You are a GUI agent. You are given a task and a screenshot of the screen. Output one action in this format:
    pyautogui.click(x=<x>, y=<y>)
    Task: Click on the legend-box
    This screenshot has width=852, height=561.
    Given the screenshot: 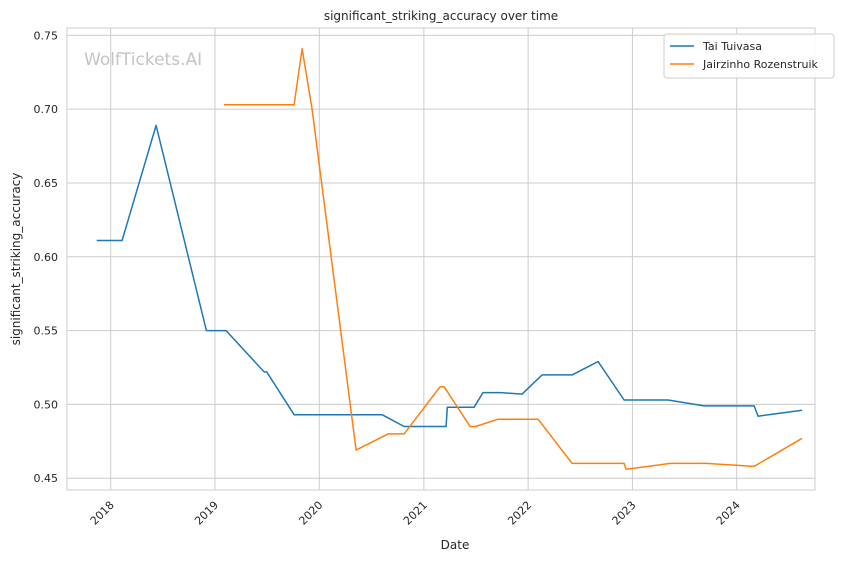 What is the action you would take?
    pyautogui.click(x=749, y=56)
    